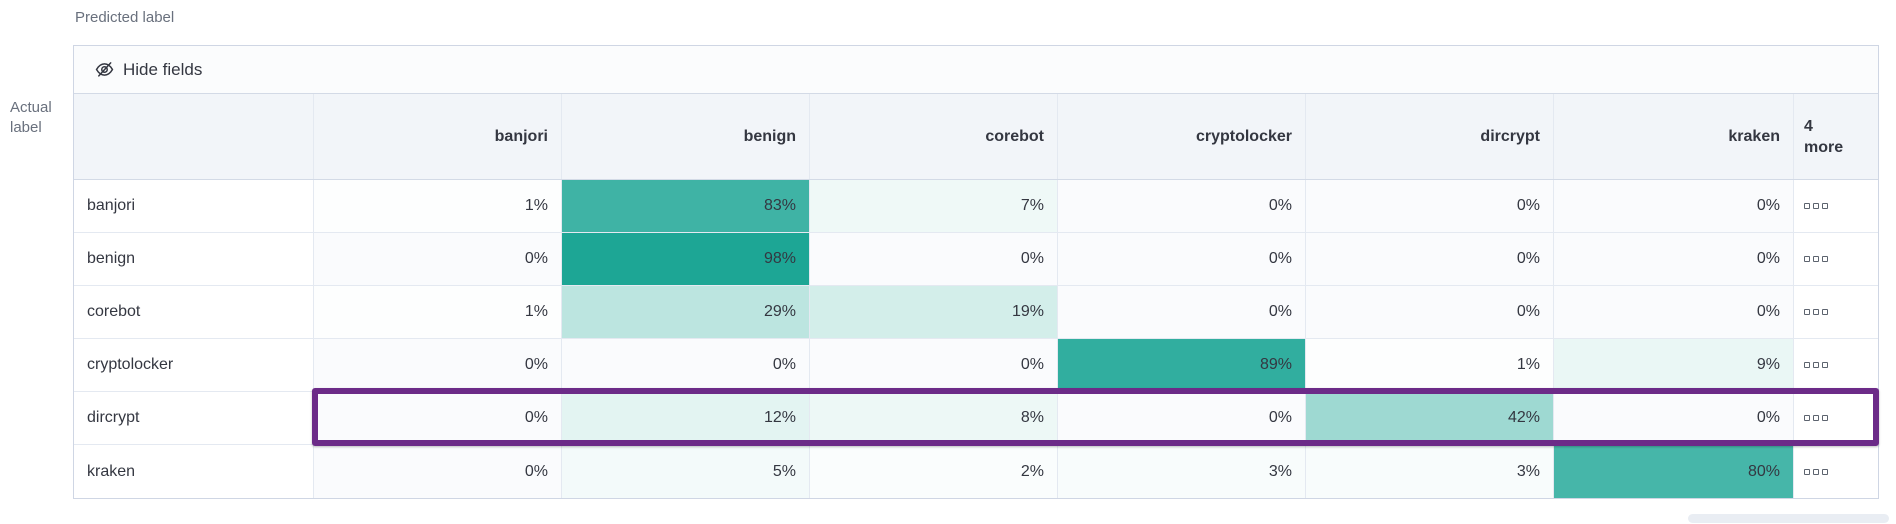 This screenshot has height=524, width=1896. What do you see at coordinates (194, 418) in the screenshot?
I see `row-label-dircrypt: dircrypt` at bounding box center [194, 418].